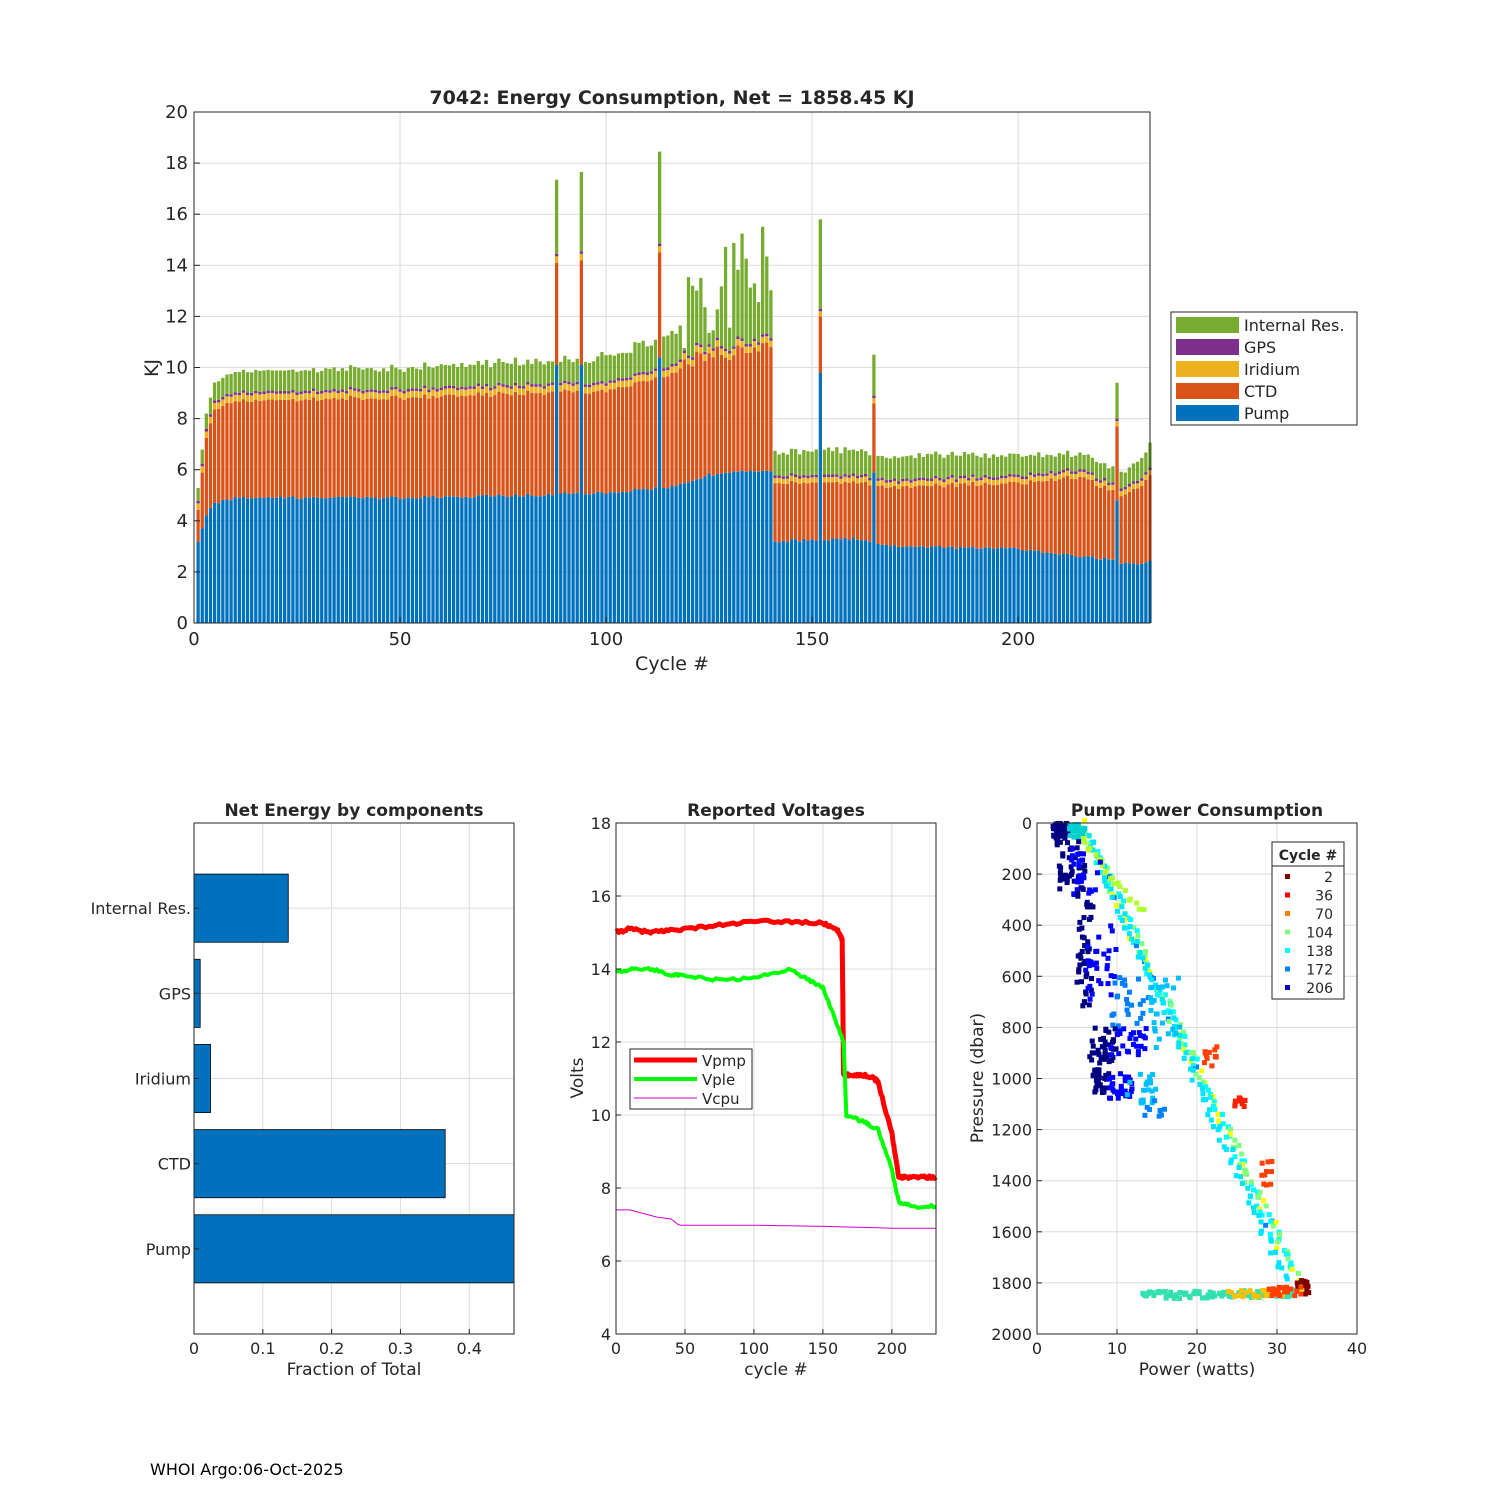 The image size is (1500, 1500). What do you see at coordinates (606, 1188) in the screenshot?
I see `volt-ytick-label: 8` at bounding box center [606, 1188].